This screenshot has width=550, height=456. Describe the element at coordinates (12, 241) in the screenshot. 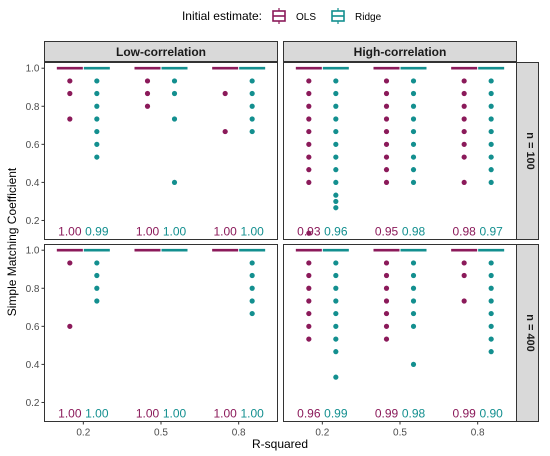

I see `y-axis-title: Simple Matching Coefficient` at that location.